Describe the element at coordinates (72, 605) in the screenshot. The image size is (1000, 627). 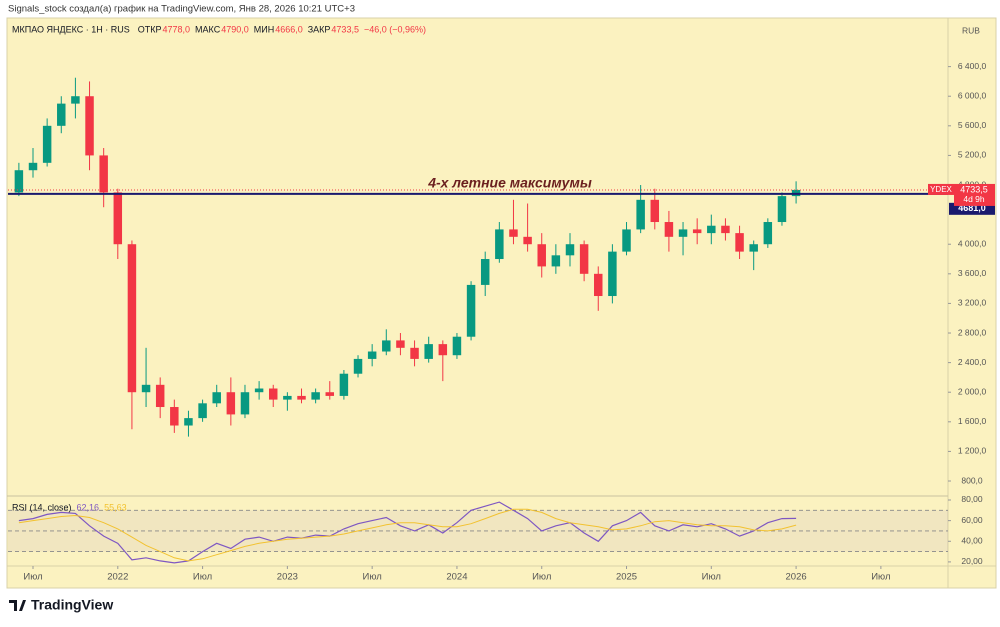
I see `brand-name: TradingView` at that location.